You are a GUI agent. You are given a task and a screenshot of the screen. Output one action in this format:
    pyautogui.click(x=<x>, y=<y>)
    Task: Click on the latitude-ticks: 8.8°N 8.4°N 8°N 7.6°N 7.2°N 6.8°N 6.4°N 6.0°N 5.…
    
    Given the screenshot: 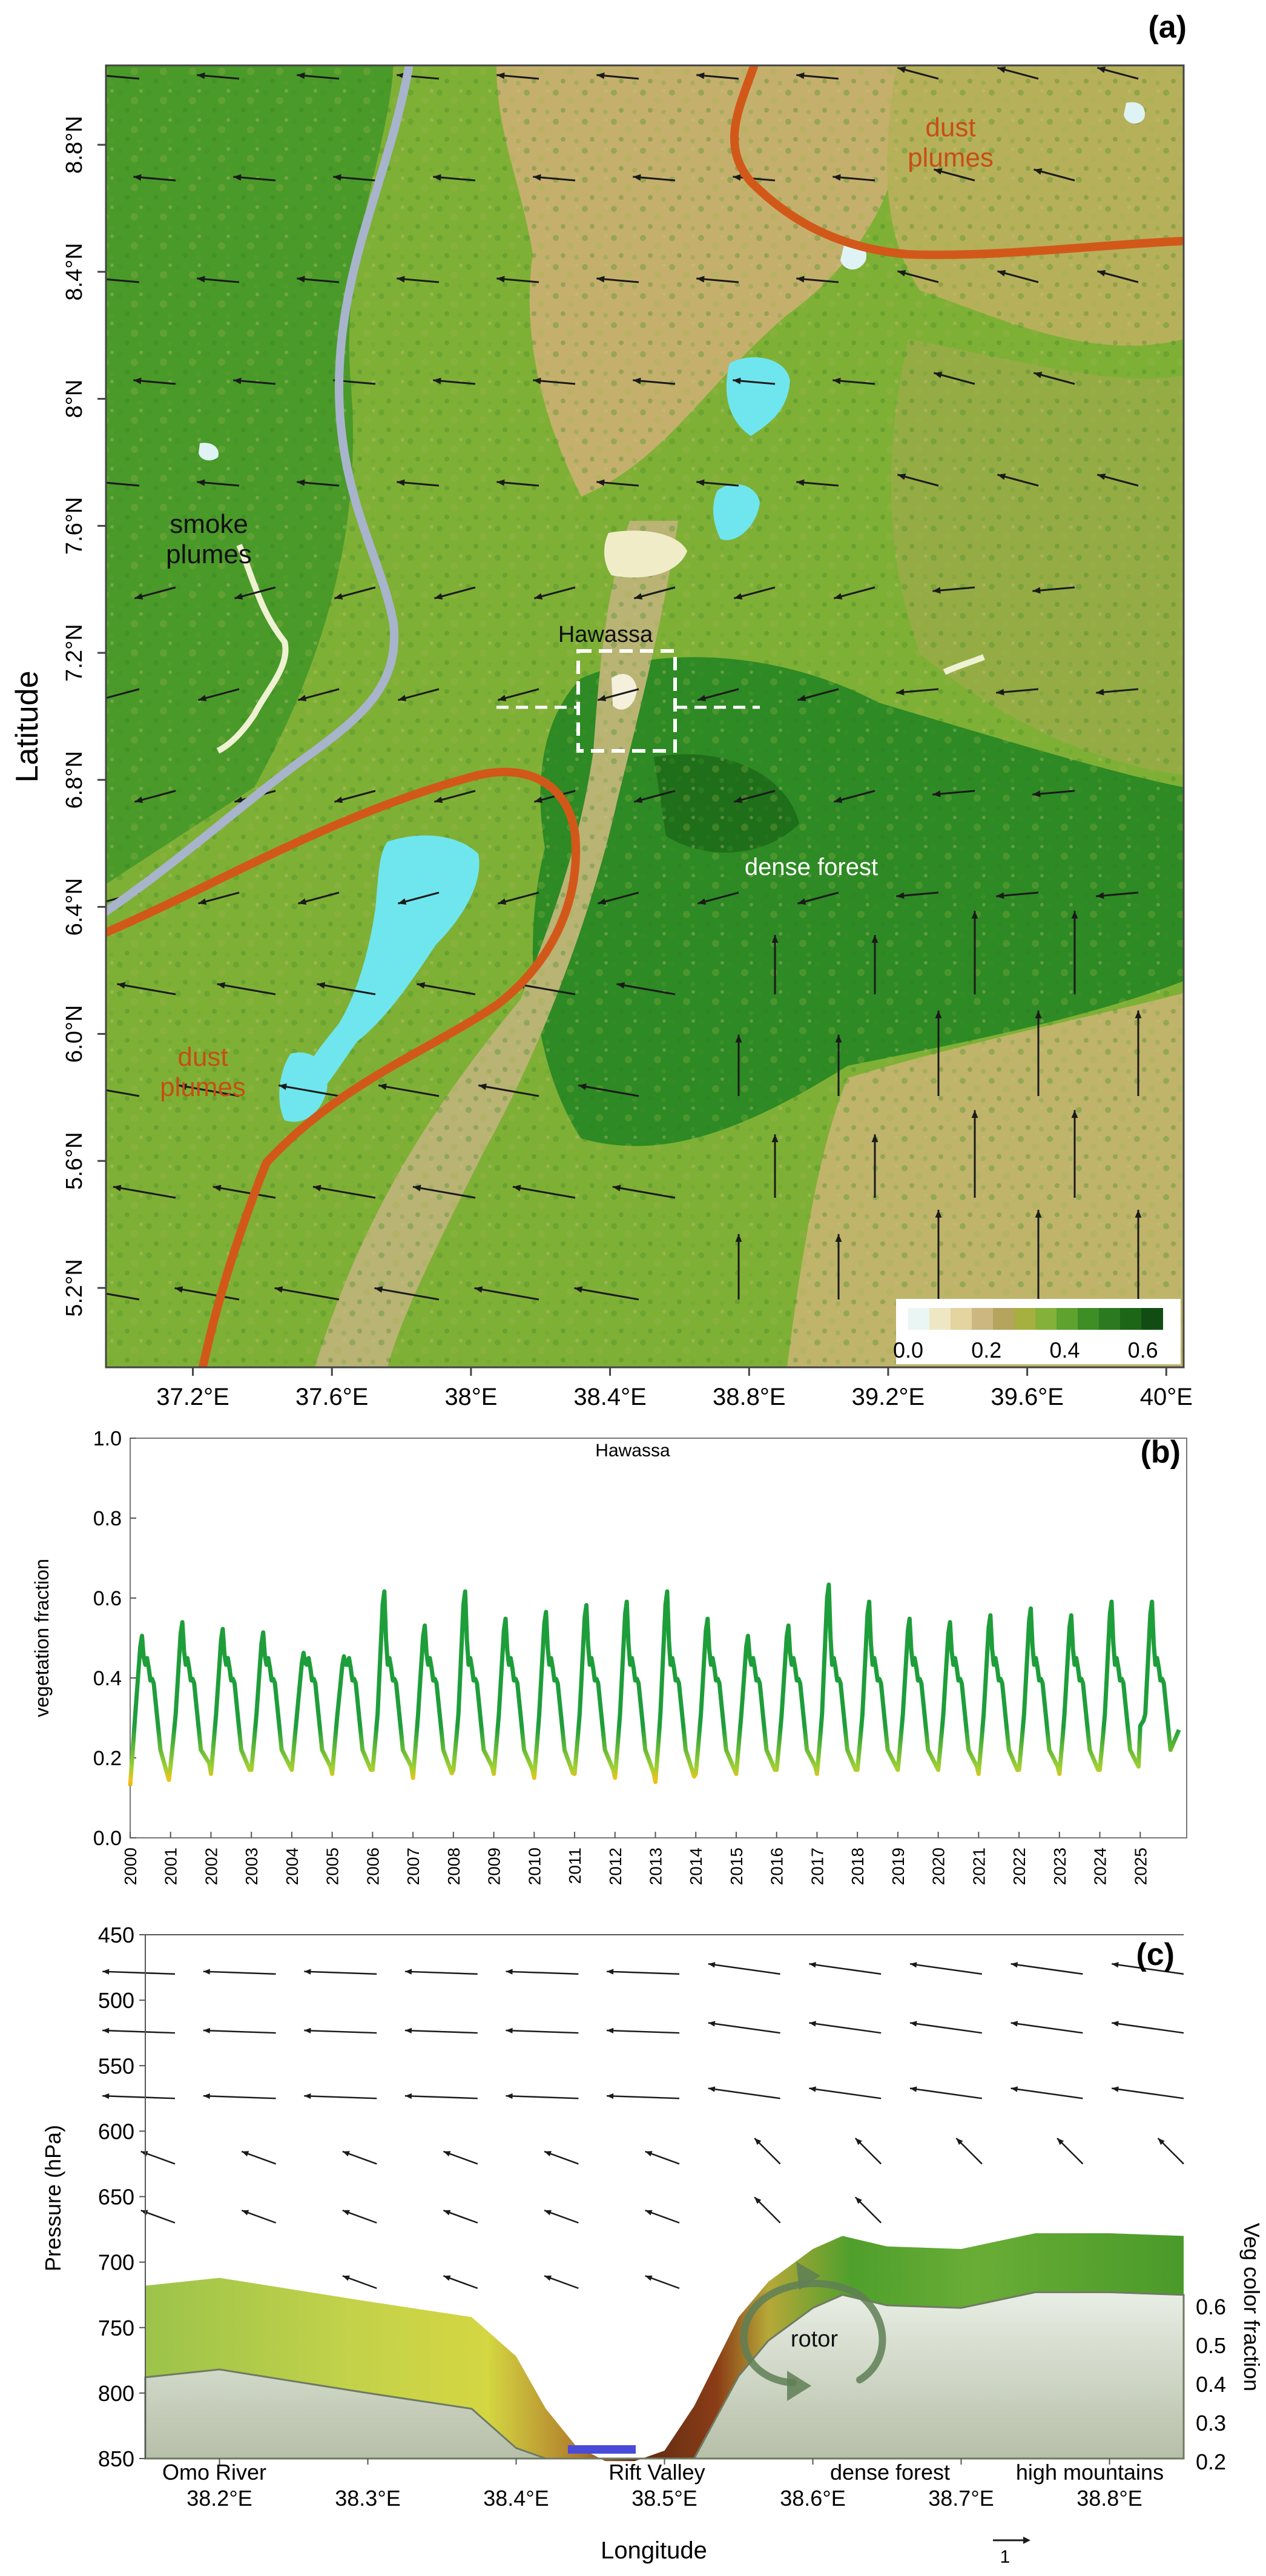 What is the action you would take?
    pyautogui.click(x=84, y=716)
    